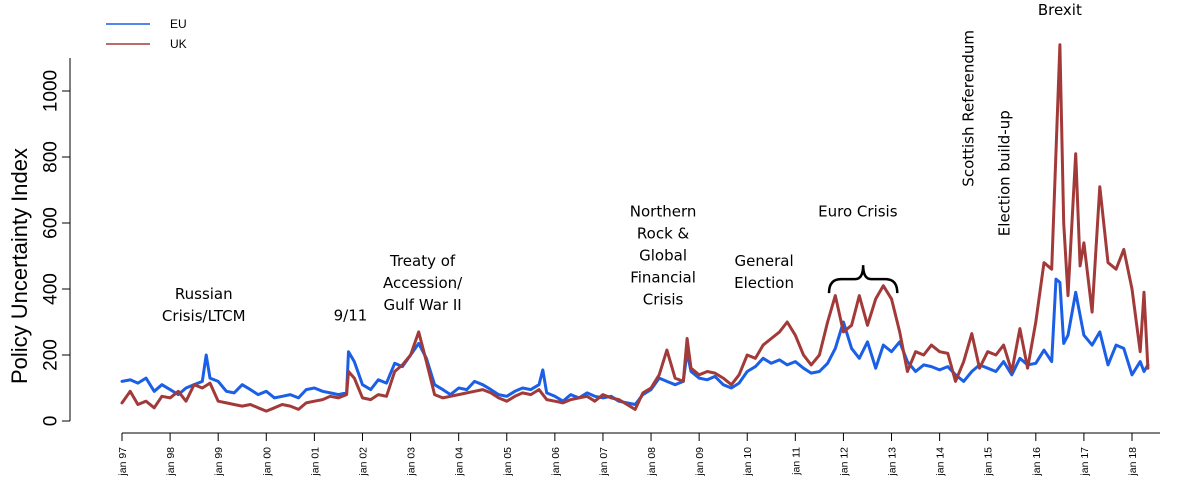 The height and width of the screenshot is (484, 1188). I want to click on annotation-label: Brexit, so click(1060, 10).